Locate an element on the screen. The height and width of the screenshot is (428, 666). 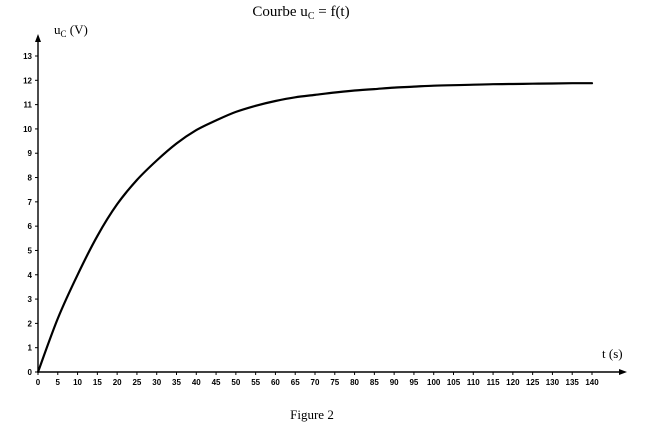
y-tick-label: 13 is located at coordinates (27, 56).